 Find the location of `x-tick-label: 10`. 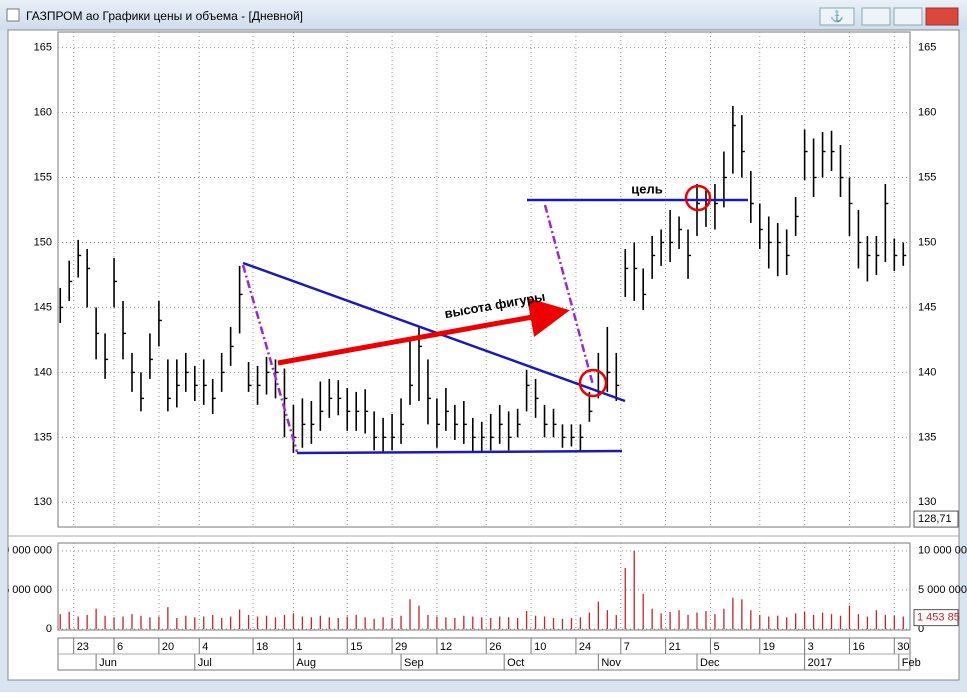

x-tick-label: 10 is located at coordinates (540, 647).